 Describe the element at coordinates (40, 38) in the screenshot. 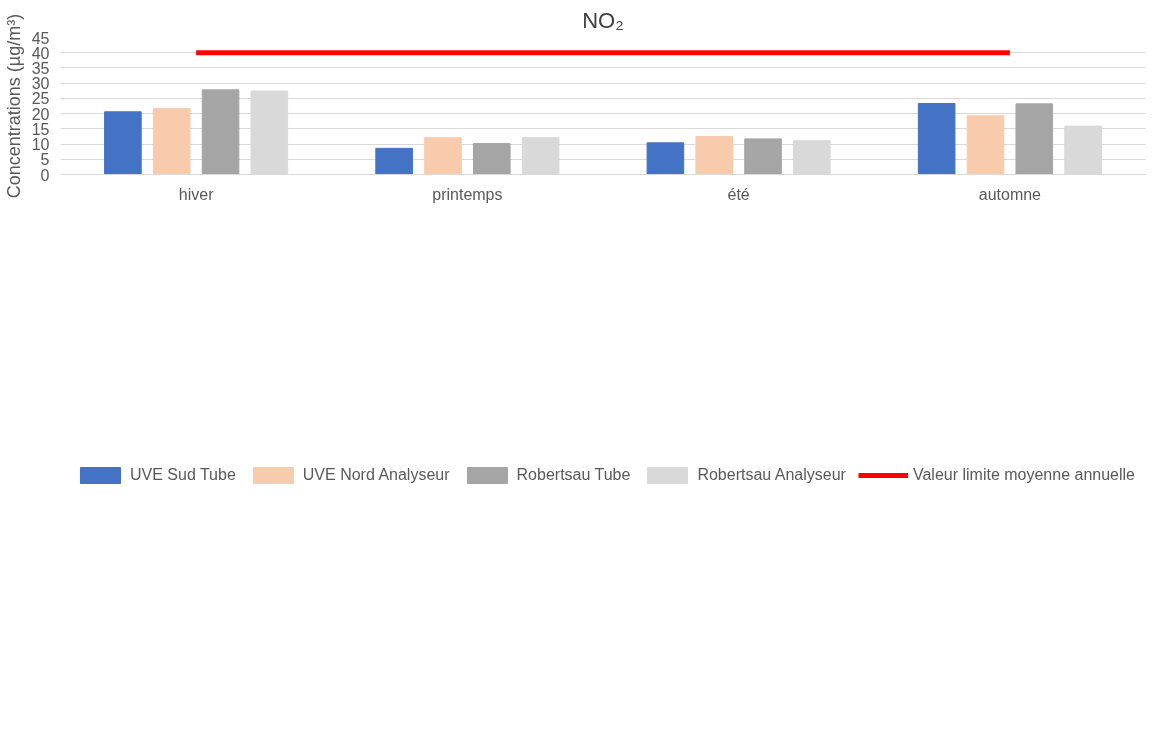

I see `y-tick-label: 45` at that location.